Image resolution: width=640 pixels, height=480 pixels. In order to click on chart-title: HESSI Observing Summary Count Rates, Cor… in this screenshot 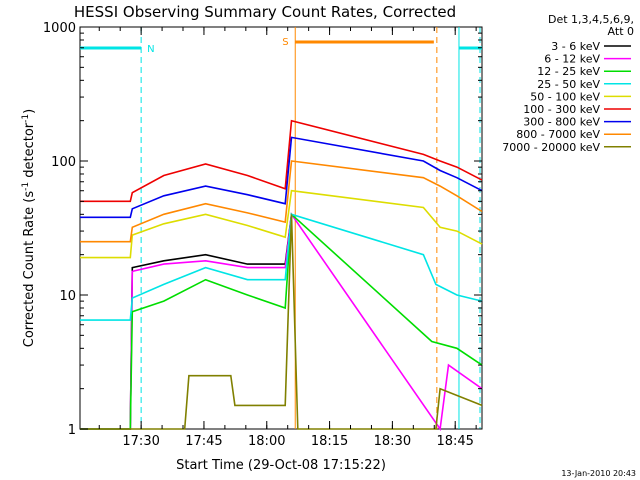, I will do `click(265, 12)`.